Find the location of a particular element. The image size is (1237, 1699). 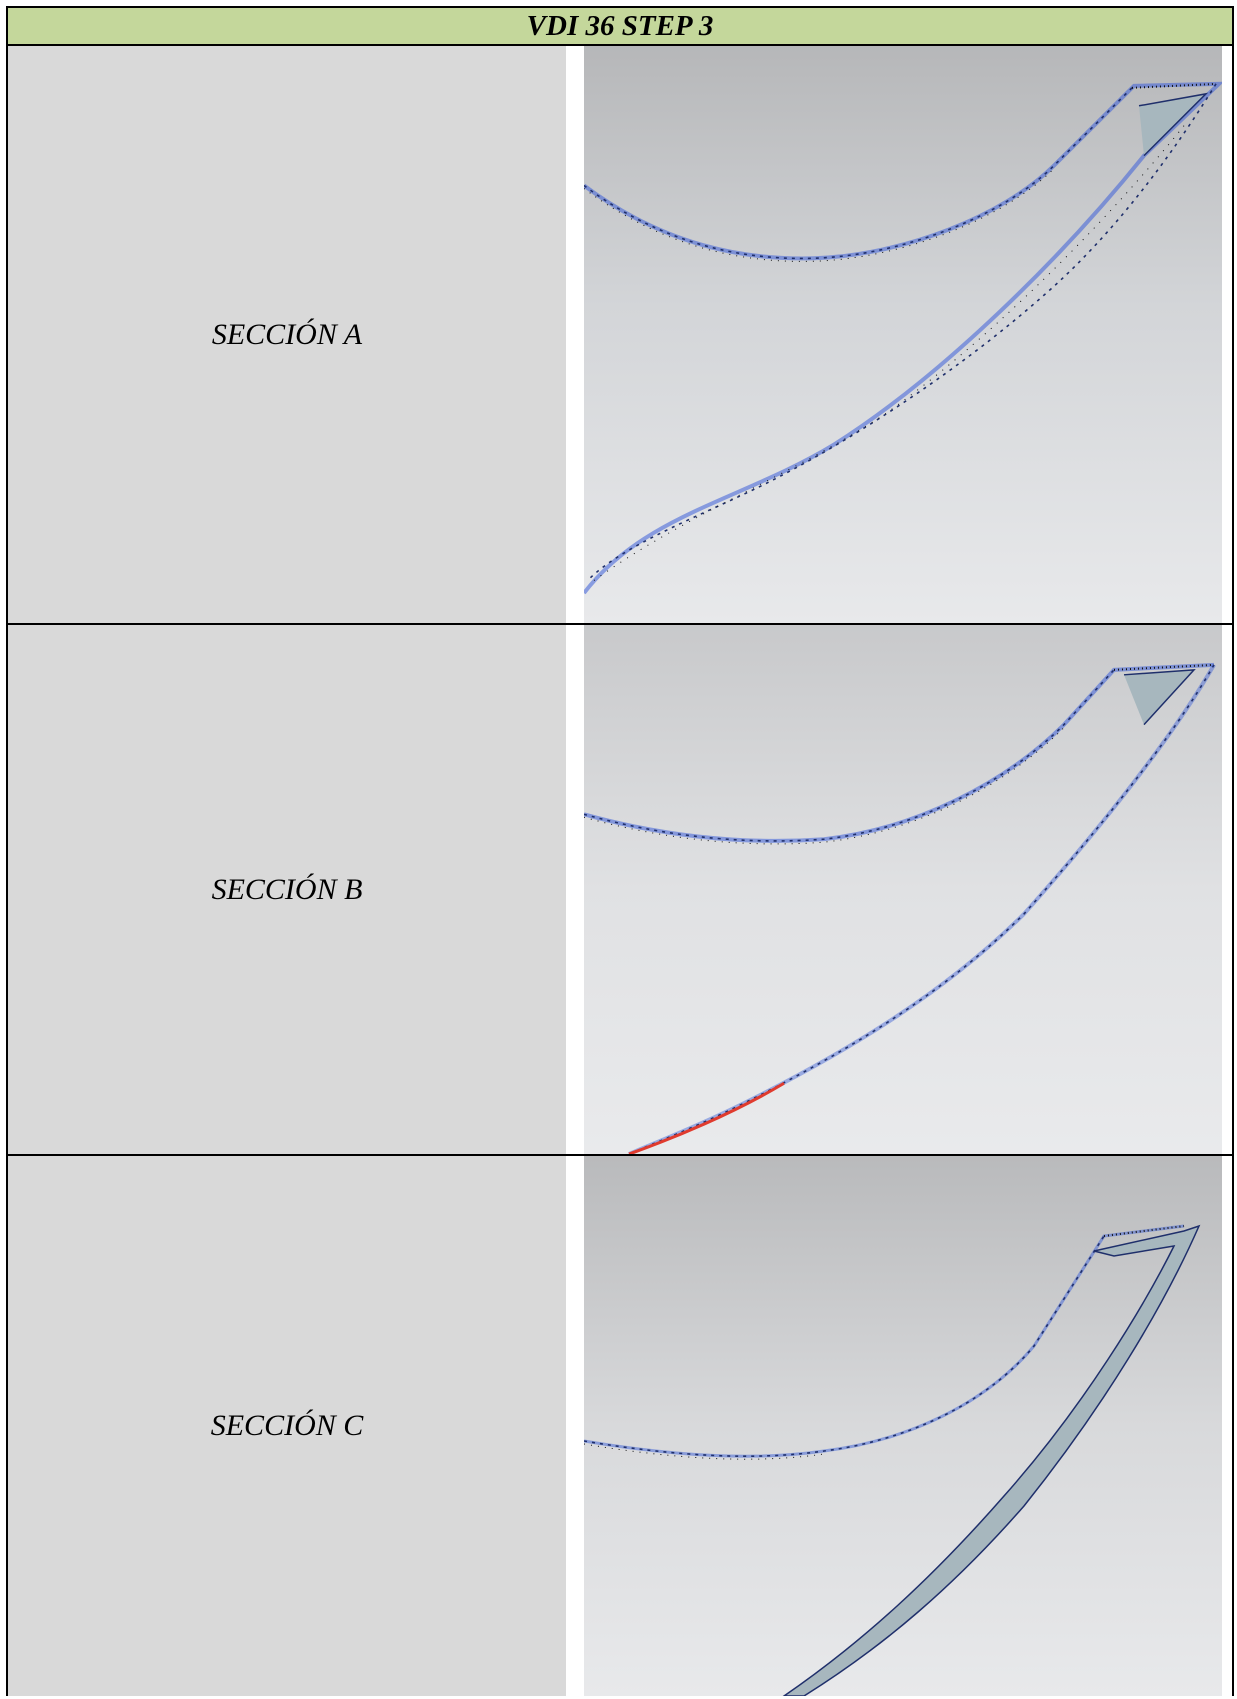

section-label: SECCIÓN B is located at coordinates (287, 889).